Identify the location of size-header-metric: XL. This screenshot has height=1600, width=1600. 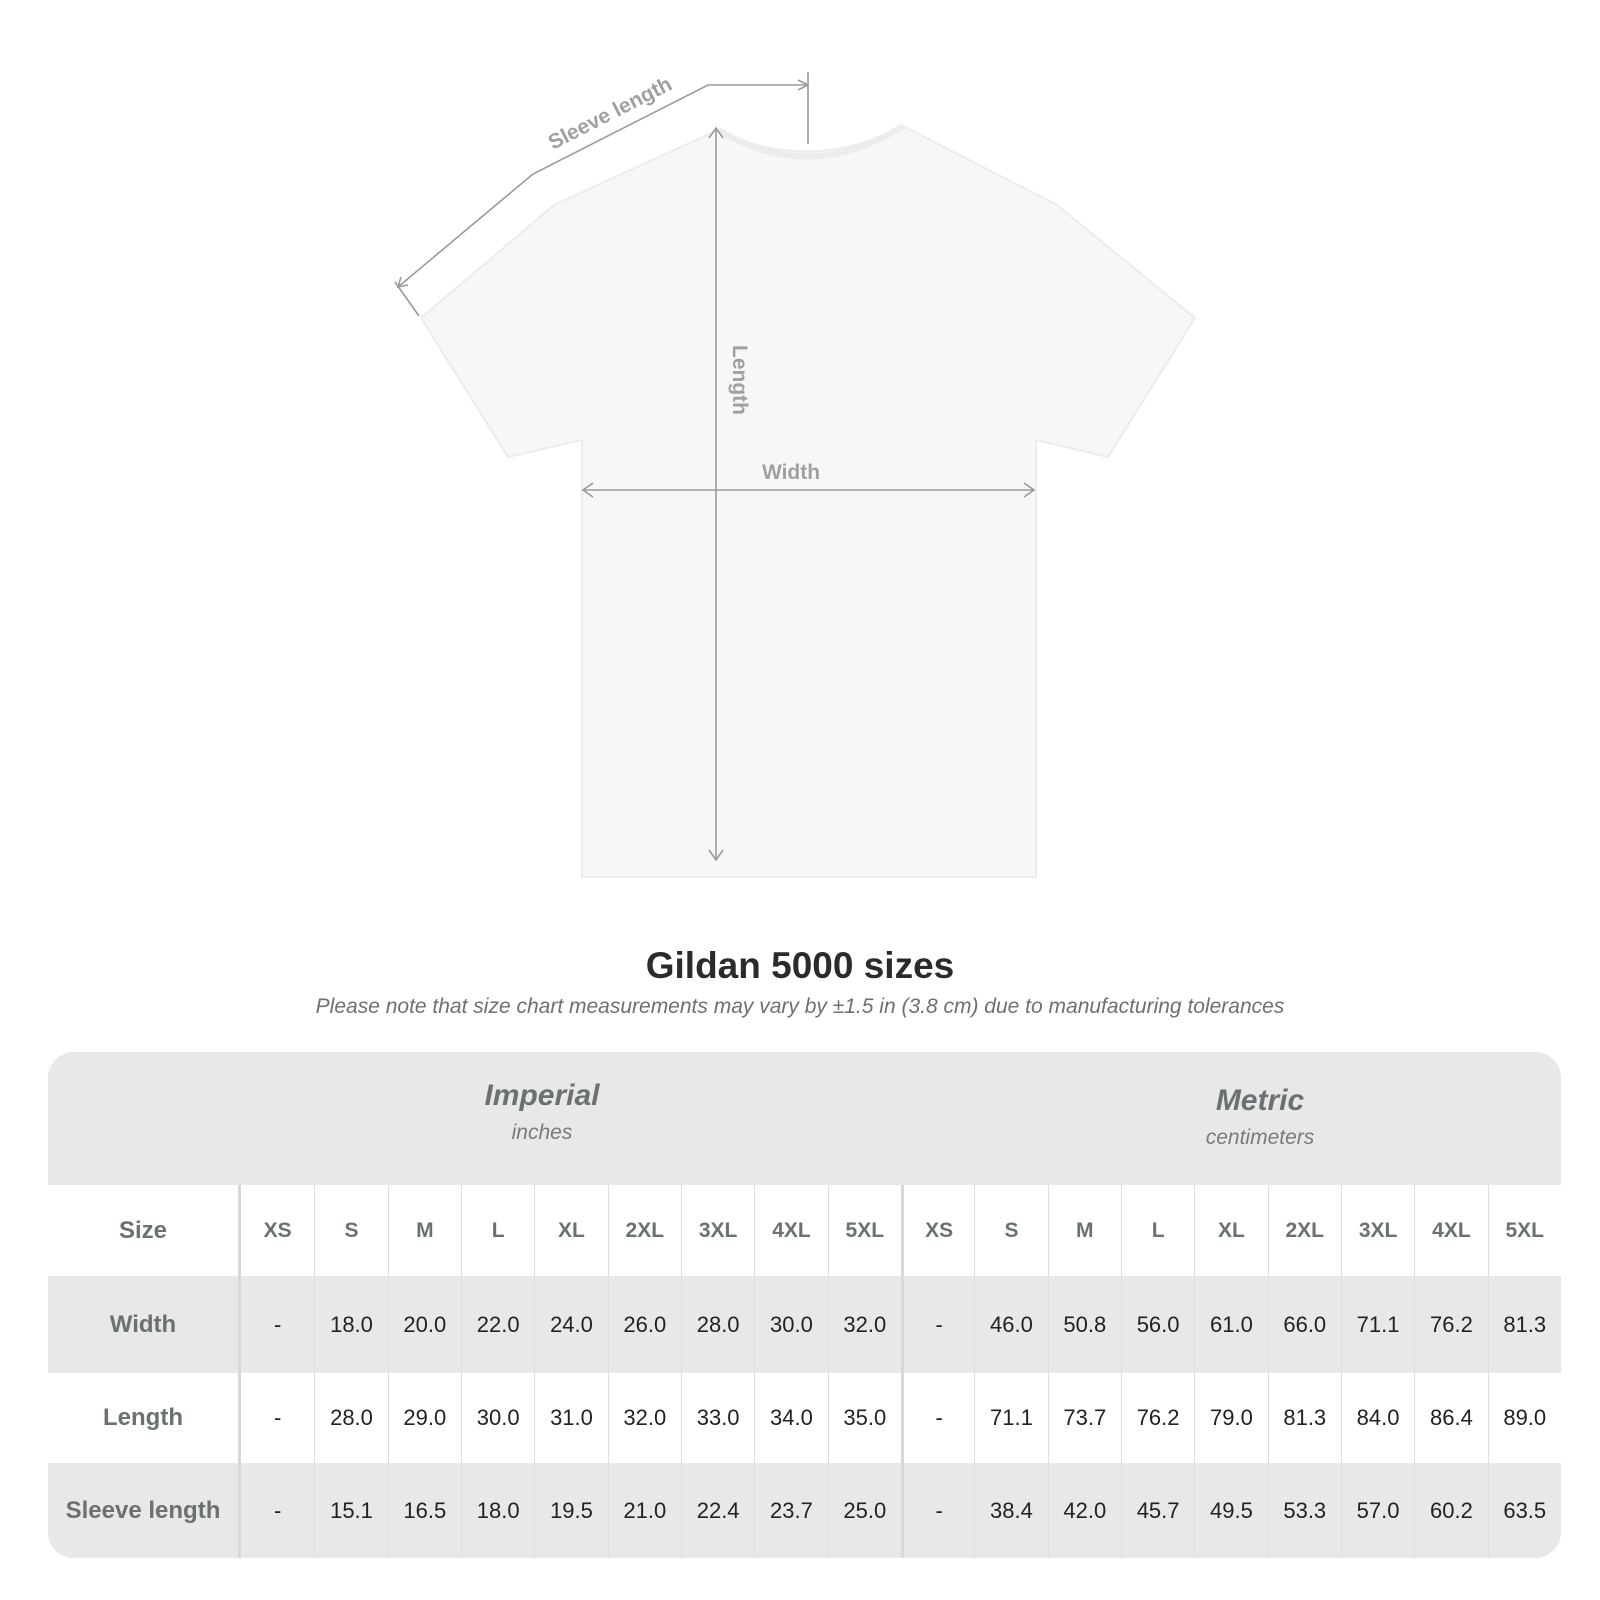
(1230, 1230).